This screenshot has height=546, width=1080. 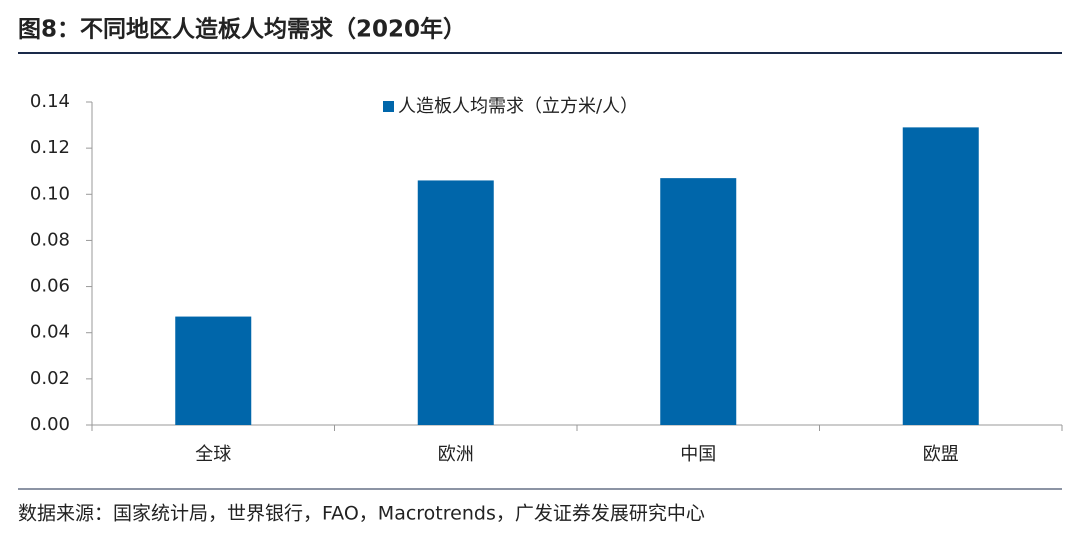 I want to click on y-tick-label: 0.10, so click(x=50, y=193).